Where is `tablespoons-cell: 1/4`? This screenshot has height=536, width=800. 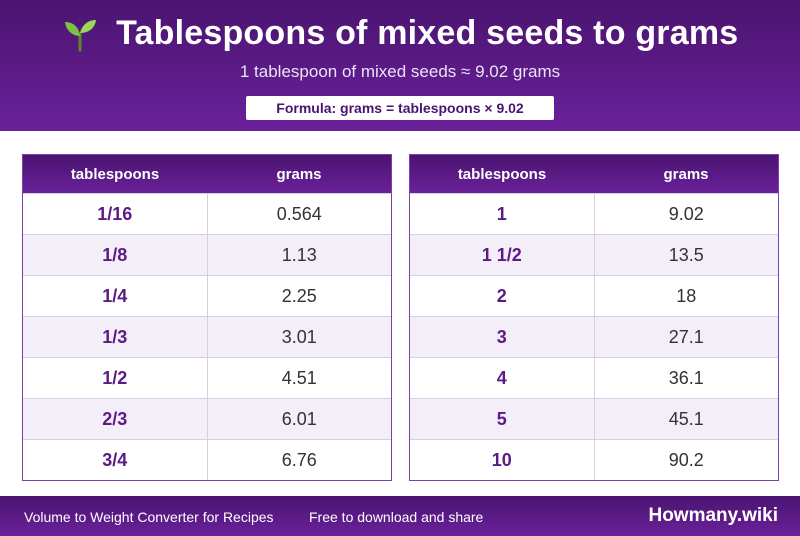 tablespoons-cell: 1/4 is located at coordinates (115, 296).